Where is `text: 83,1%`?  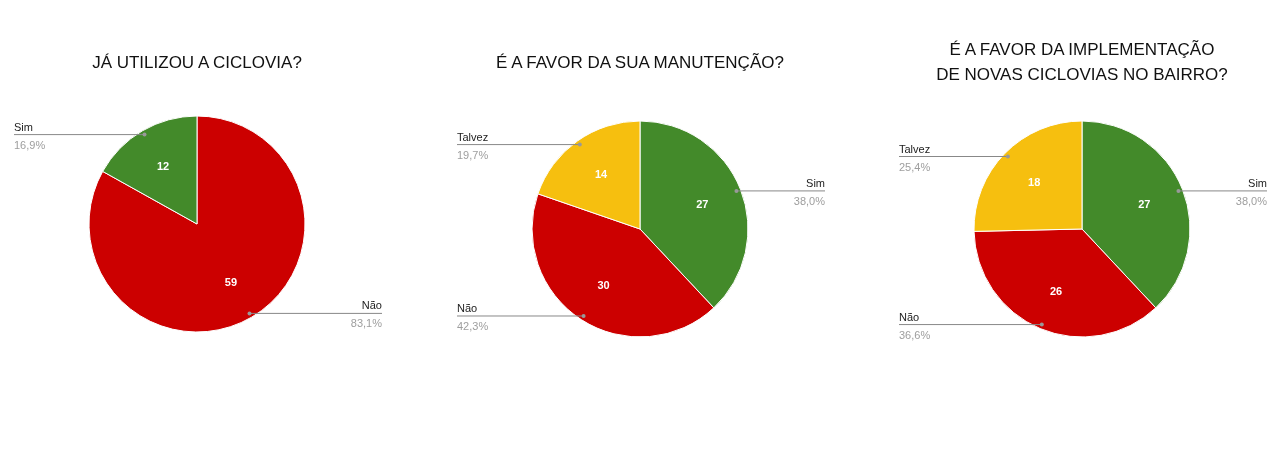 text: 83,1% is located at coordinates (366, 323).